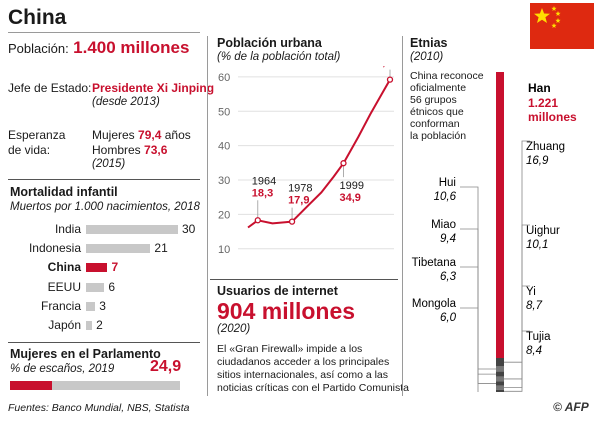  What do you see at coordinates (67, 229) in the screenshot?
I see `mortality-category-label: India` at bounding box center [67, 229].